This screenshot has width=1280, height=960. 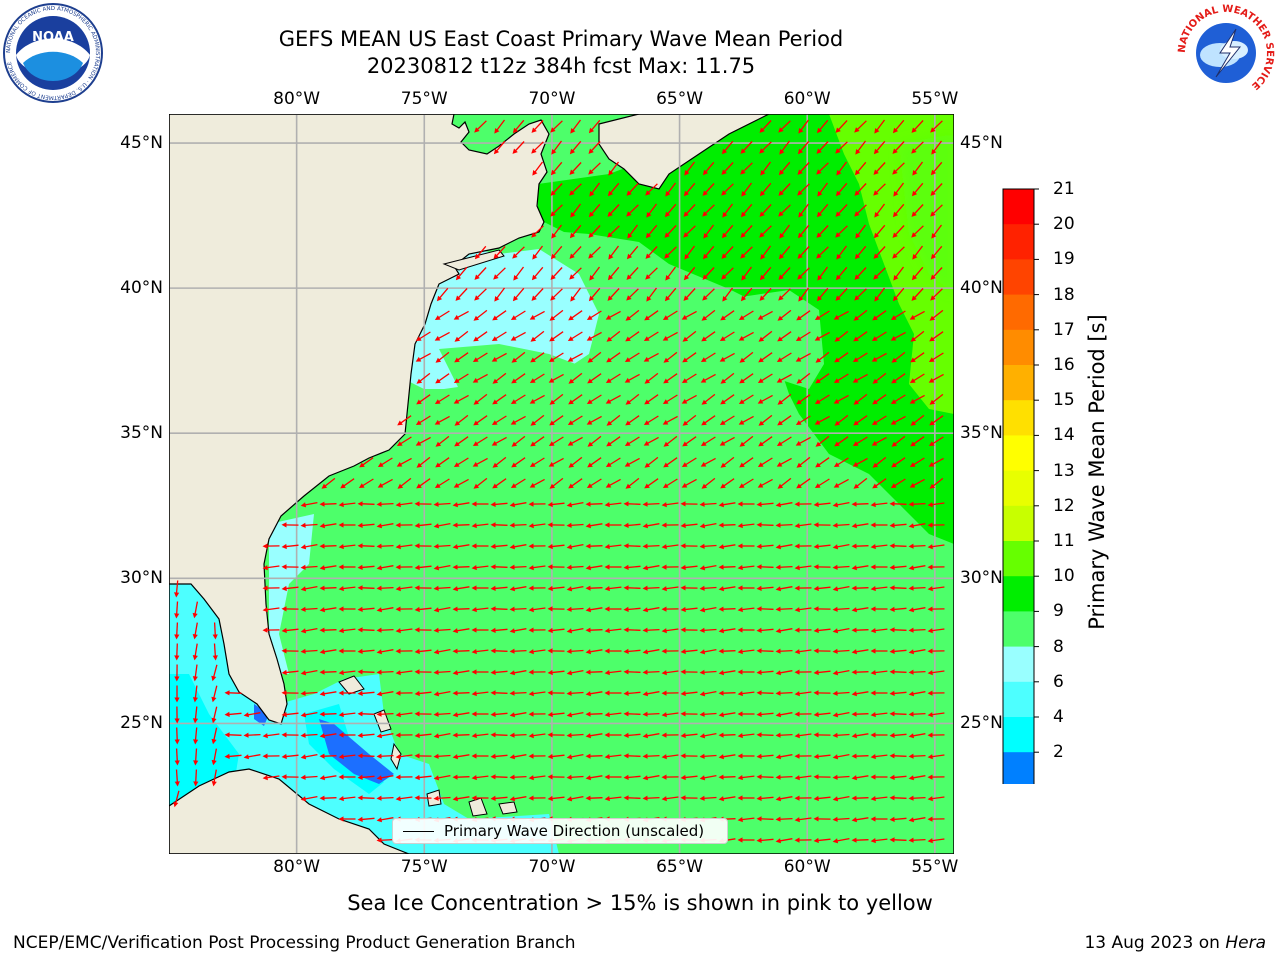 What do you see at coordinates (1058, 752) in the screenshot?
I see `colorbar-tick-label: 2` at bounding box center [1058, 752].